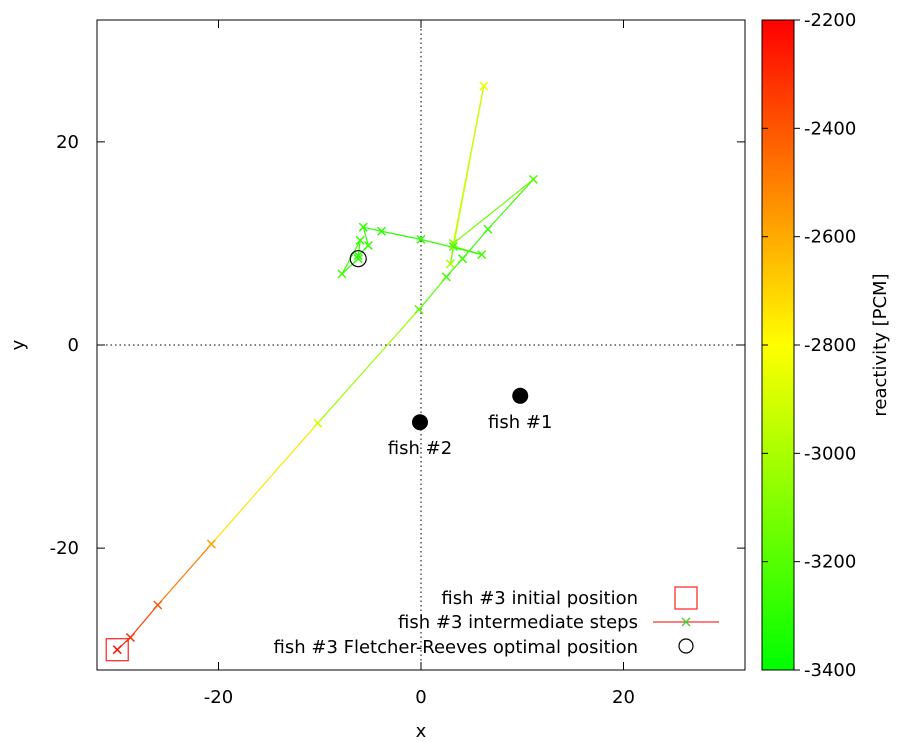 The width and height of the screenshot is (898, 742). What do you see at coordinates (830, 562) in the screenshot?
I see `colorbar-tick-label: -3200` at bounding box center [830, 562].